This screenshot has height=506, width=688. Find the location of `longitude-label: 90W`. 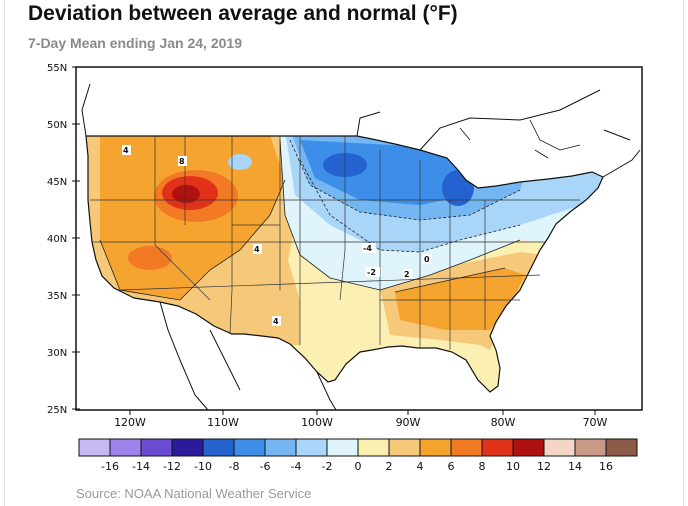

longitude-label: 90W is located at coordinates (408, 422).